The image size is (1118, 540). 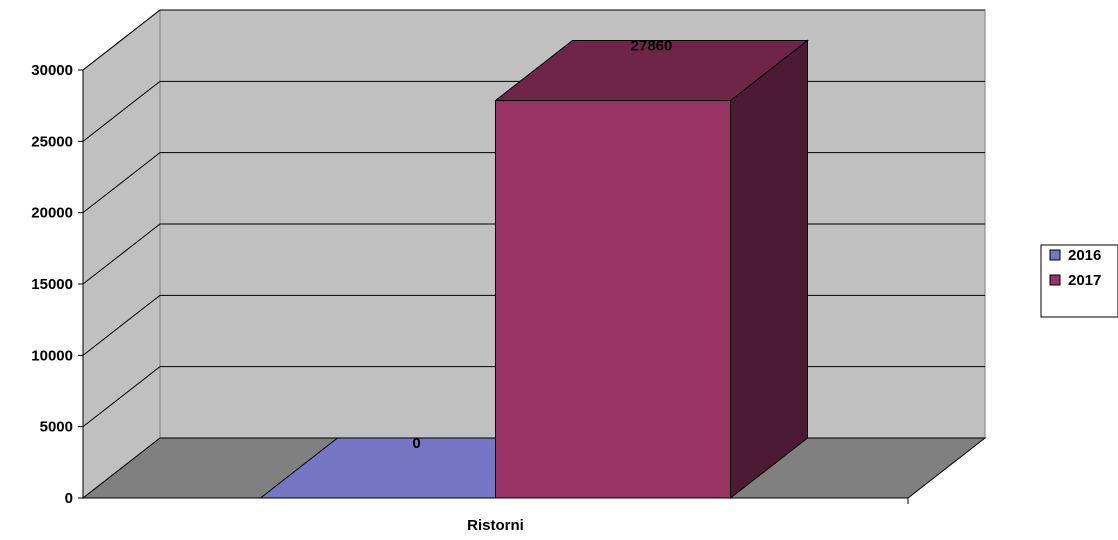 What do you see at coordinates (52, 141) in the screenshot?
I see `y-tick-label: 25000` at bounding box center [52, 141].